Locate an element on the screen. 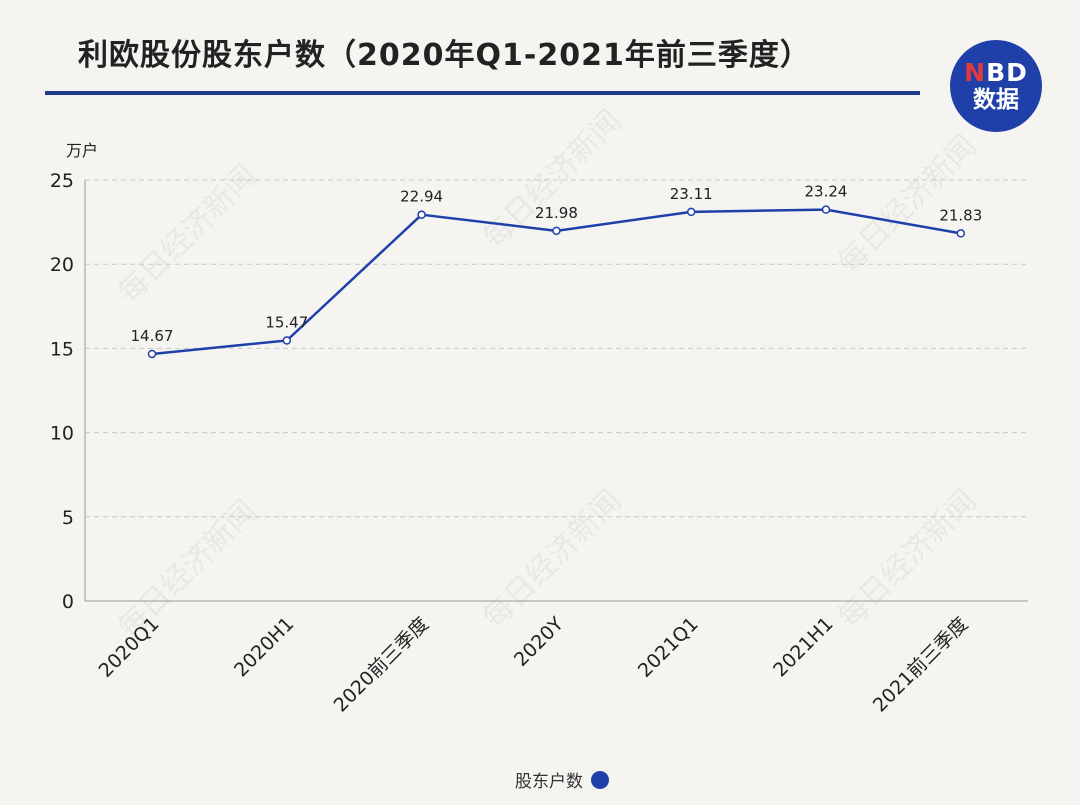 The height and width of the screenshot is (805, 1080). logo-letters-bd: BD is located at coordinates (1007, 72).